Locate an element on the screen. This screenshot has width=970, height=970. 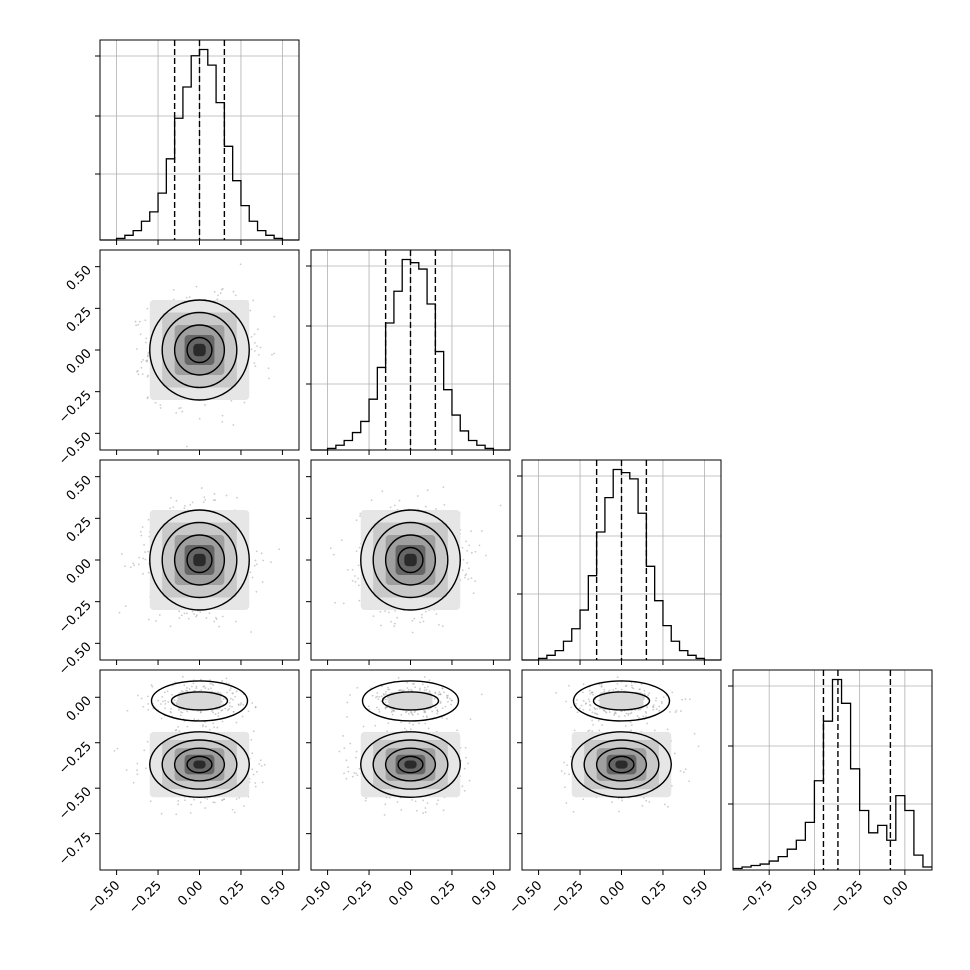
pair-panel-p1-p2 is located at coordinates (199, 350).